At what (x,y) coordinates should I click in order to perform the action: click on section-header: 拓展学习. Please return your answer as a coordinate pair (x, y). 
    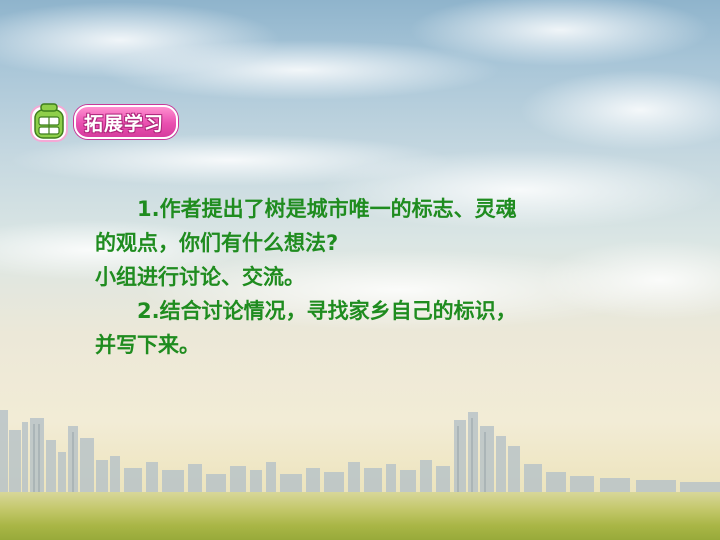
    Looking at the image, I should click on (103, 122).